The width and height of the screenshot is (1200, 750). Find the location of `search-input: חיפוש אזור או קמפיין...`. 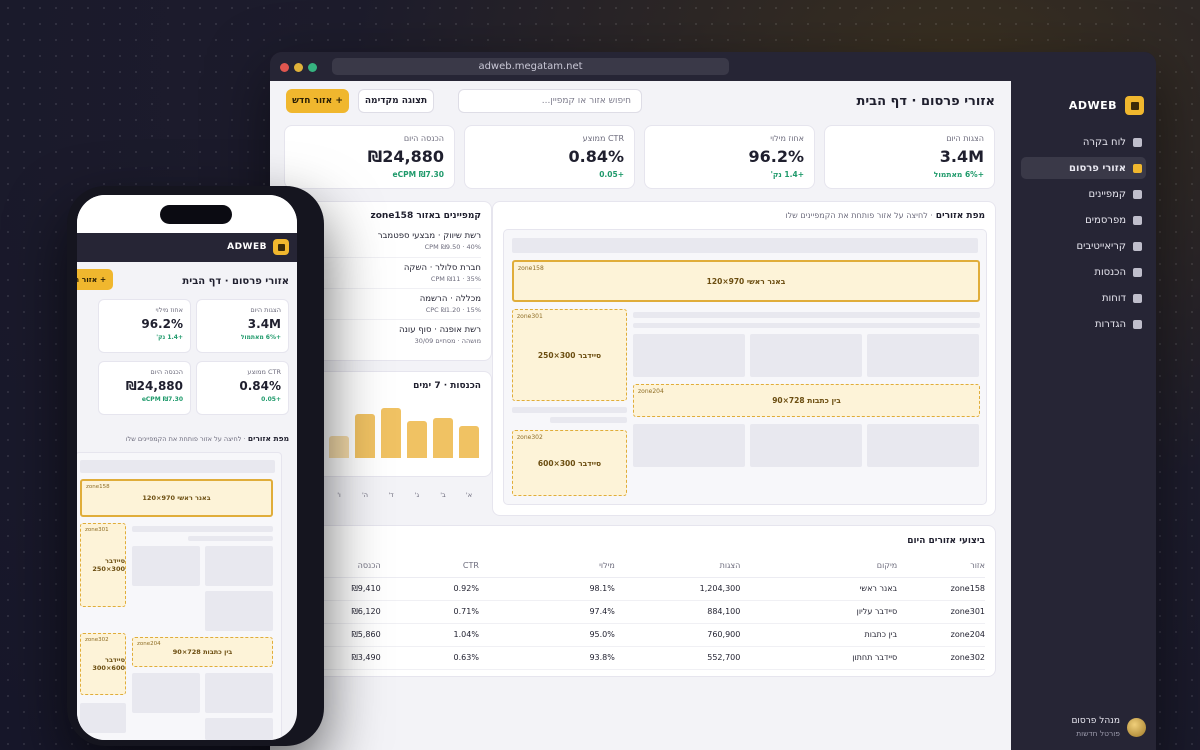

search-input: חיפוש אזור או קמפיין... is located at coordinates (550, 101).